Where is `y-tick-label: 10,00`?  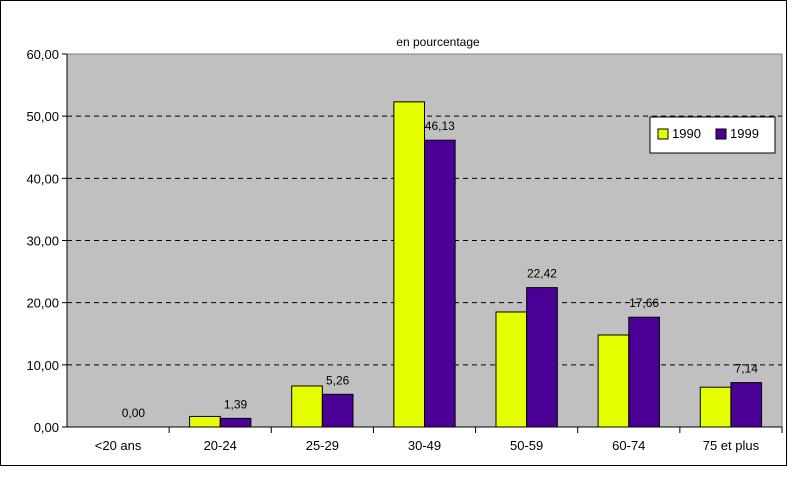 y-tick-label: 10,00 is located at coordinates (42, 365).